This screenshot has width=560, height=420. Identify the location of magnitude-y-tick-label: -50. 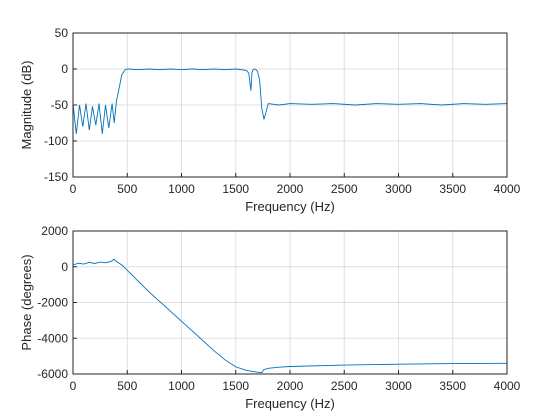
(60, 105).